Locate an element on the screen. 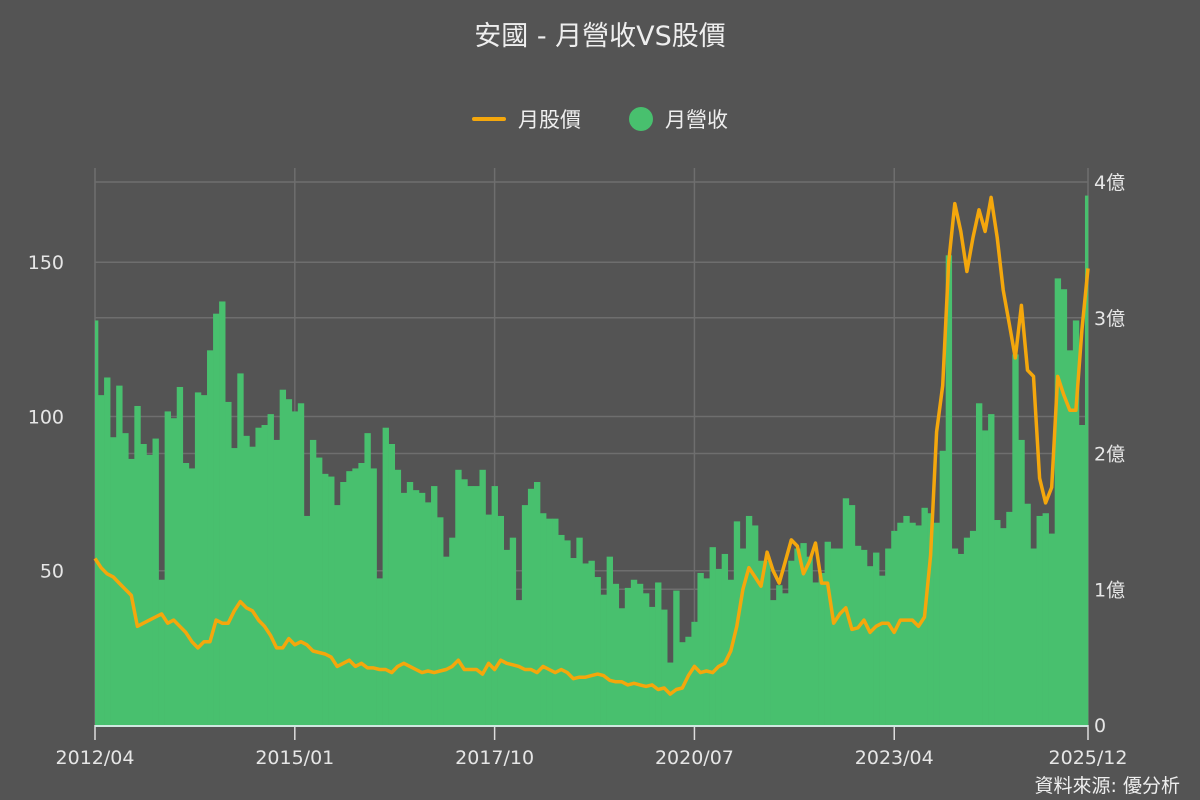  left-axis-tick-label: 50 is located at coordinates (52, 572).